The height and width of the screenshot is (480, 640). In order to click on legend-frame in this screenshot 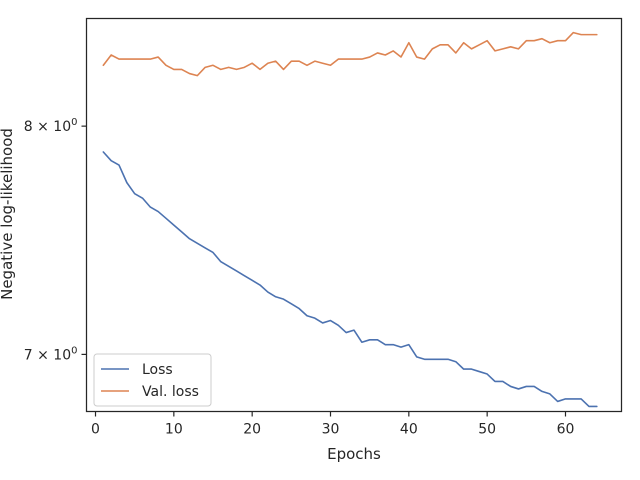, I will do `click(152, 380)`.